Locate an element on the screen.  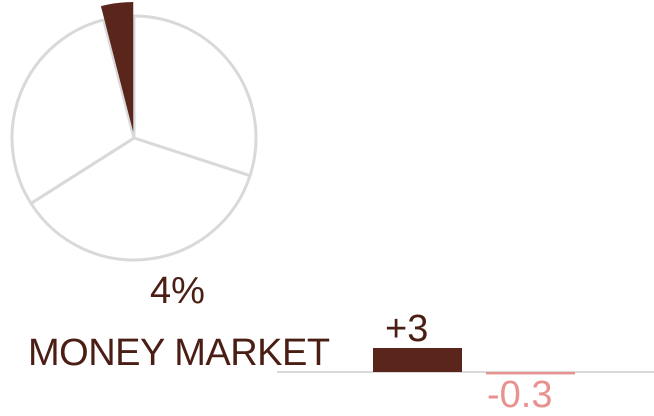
bar-value-label-negative: -0.3 is located at coordinates (520, 395).